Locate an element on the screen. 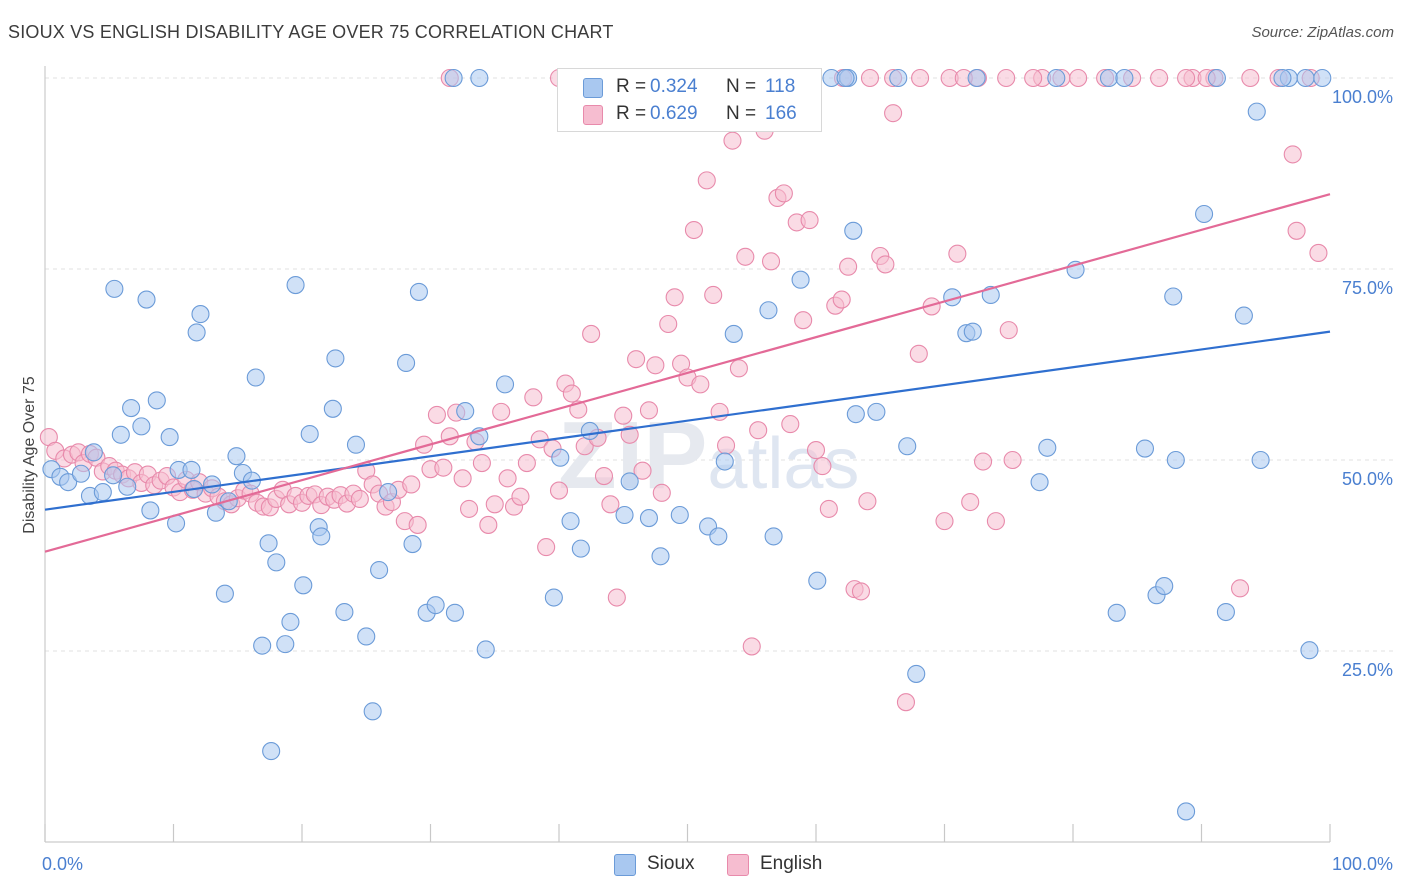  r-value: 0.629 is located at coordinates (674, 113).